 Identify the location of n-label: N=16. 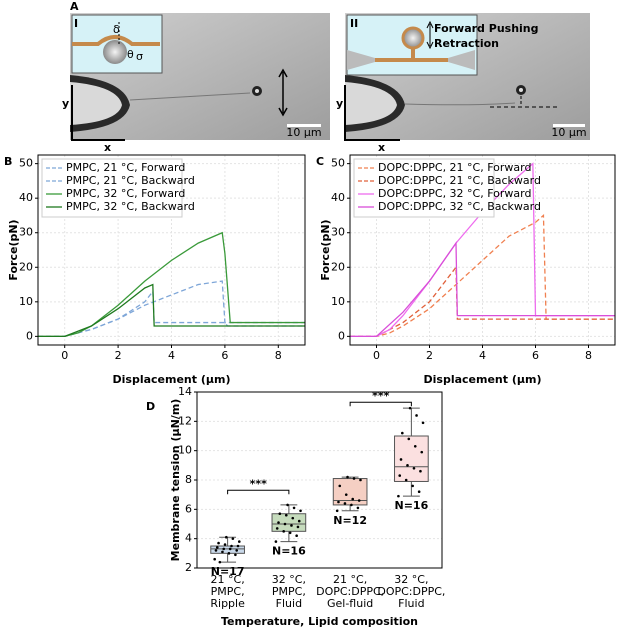
(289, 551).